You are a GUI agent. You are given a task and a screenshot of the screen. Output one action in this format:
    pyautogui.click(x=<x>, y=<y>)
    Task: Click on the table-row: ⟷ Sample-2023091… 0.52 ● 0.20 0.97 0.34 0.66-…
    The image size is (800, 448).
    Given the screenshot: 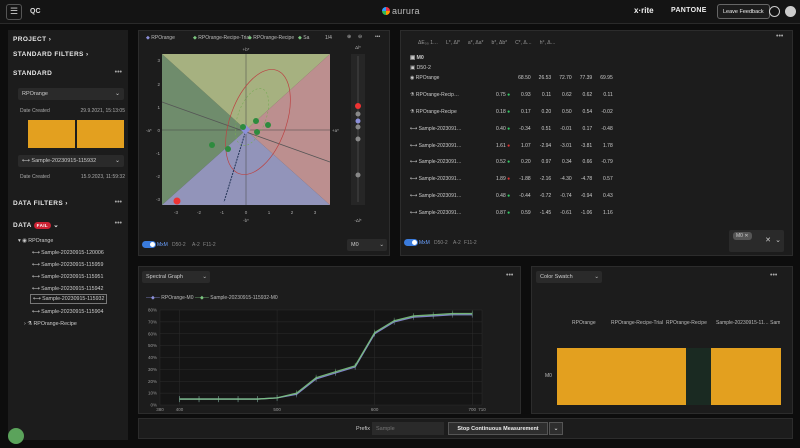 What is the action you would take?
    pyautogui.click(x=511, y=162)
    